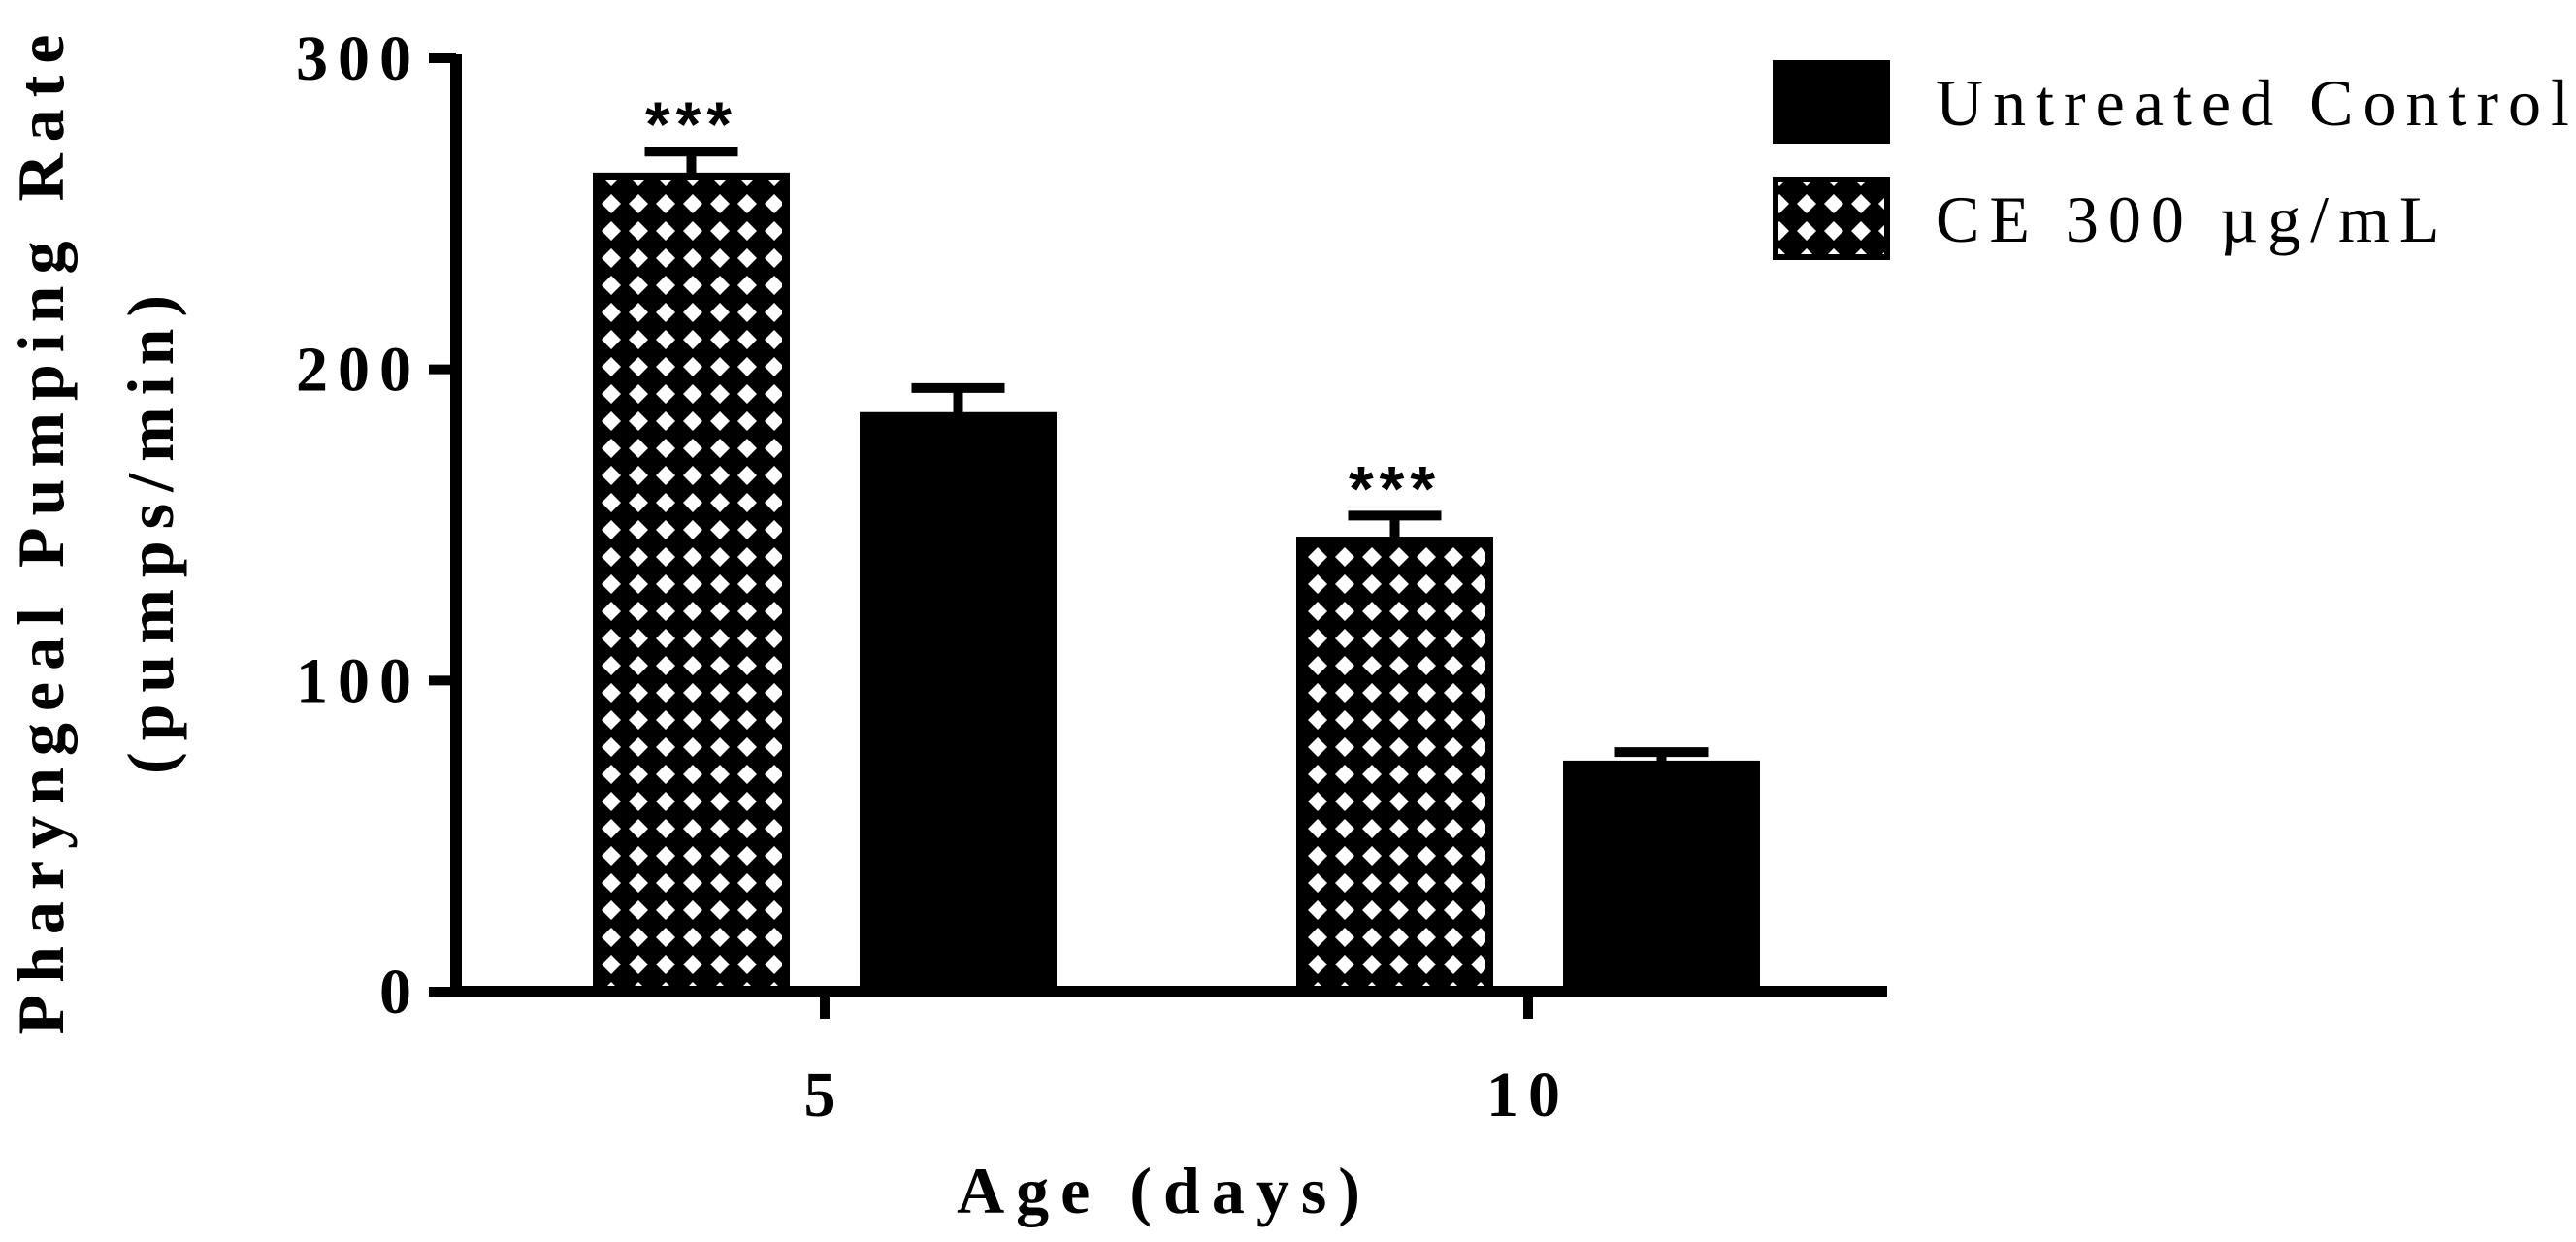 This screenshot has width=2576, height=1242. Describe the element at coordinates (400, 992) in the screenshot. I see `y-tick-label: 0` at that location.